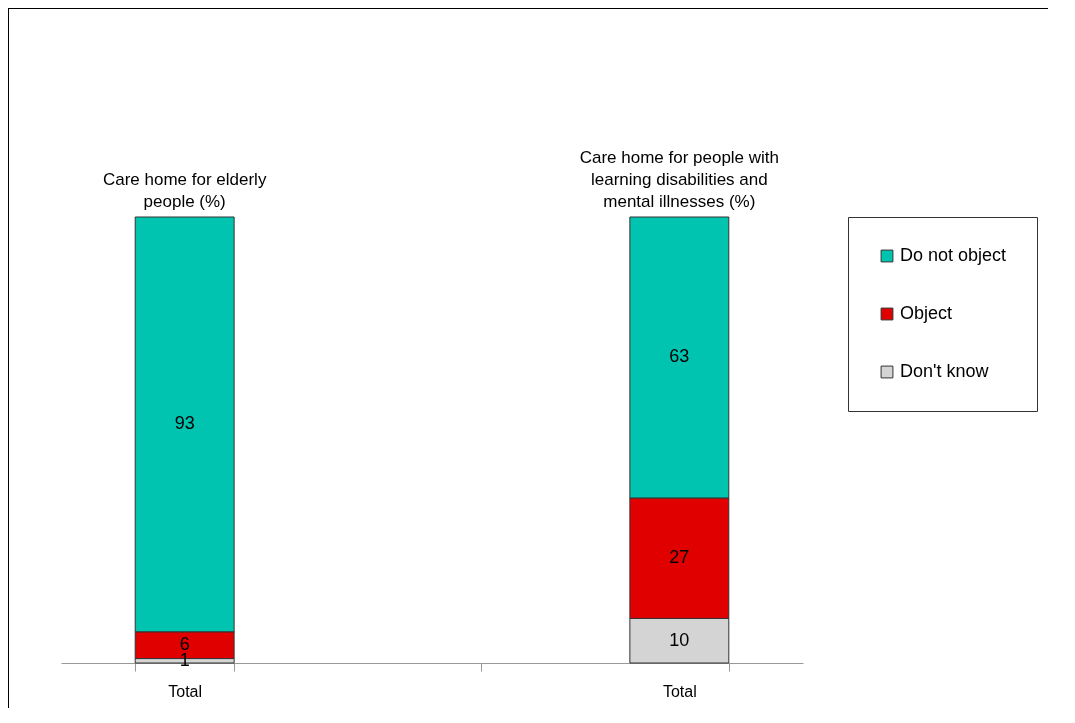 This screenshot has height=723, width=1075. What do you see at coordinates (679, 179) in the screenshot?
I see `text: Care home for people with learning disabilities and mental illnesses (%)` at bounding box center [679, 179].